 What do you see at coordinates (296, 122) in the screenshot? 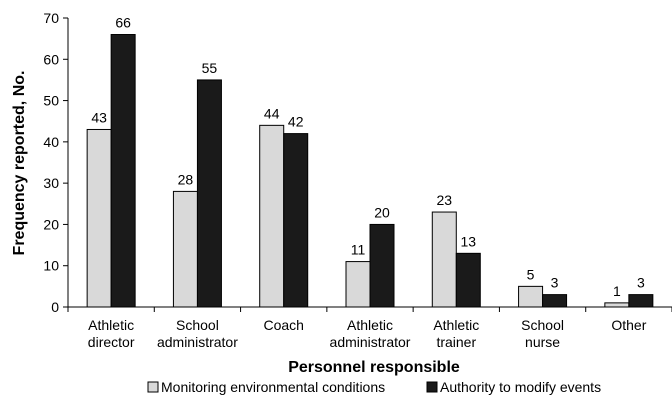
I see `data-label: 42` at bounding box center [296, 122].